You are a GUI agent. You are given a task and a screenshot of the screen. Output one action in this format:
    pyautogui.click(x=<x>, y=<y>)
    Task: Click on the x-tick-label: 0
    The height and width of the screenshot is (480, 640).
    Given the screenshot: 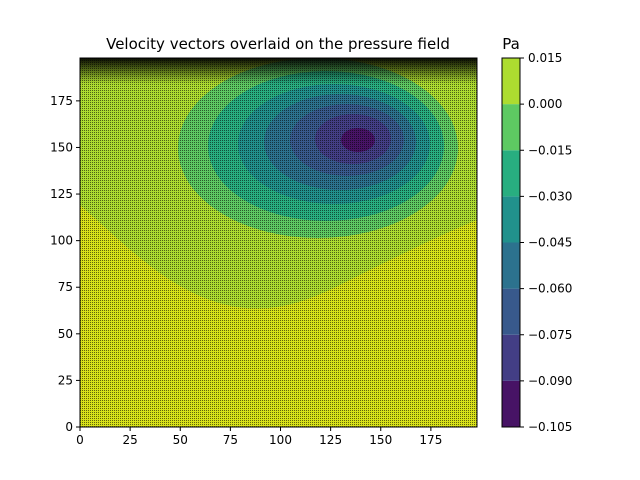 What is the action you would take?
    pyautogui.click(x=80, y=440)
    